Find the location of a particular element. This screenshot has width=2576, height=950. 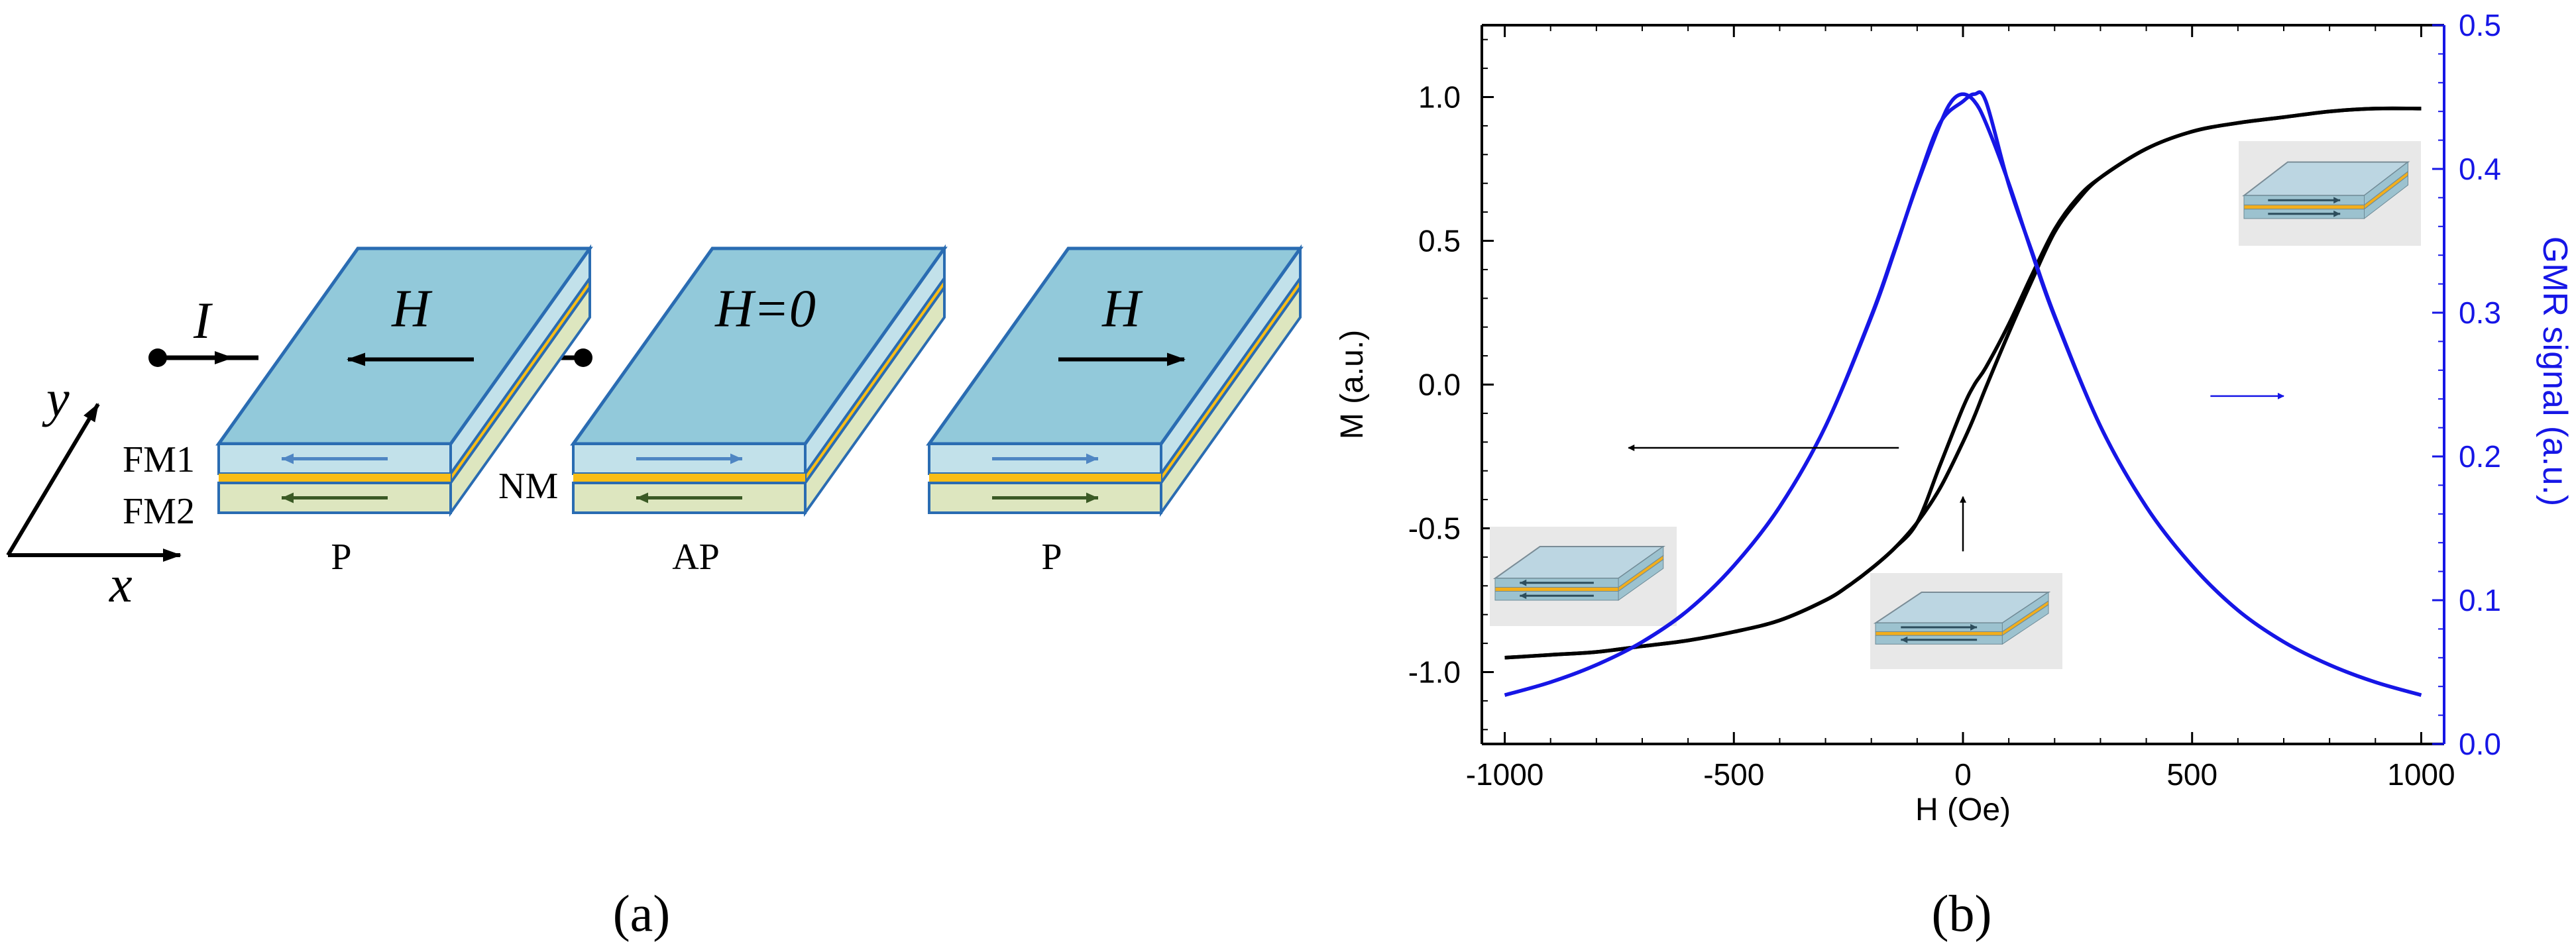

y-tick-label: 1.0 is located at coordinates (1439, 97).